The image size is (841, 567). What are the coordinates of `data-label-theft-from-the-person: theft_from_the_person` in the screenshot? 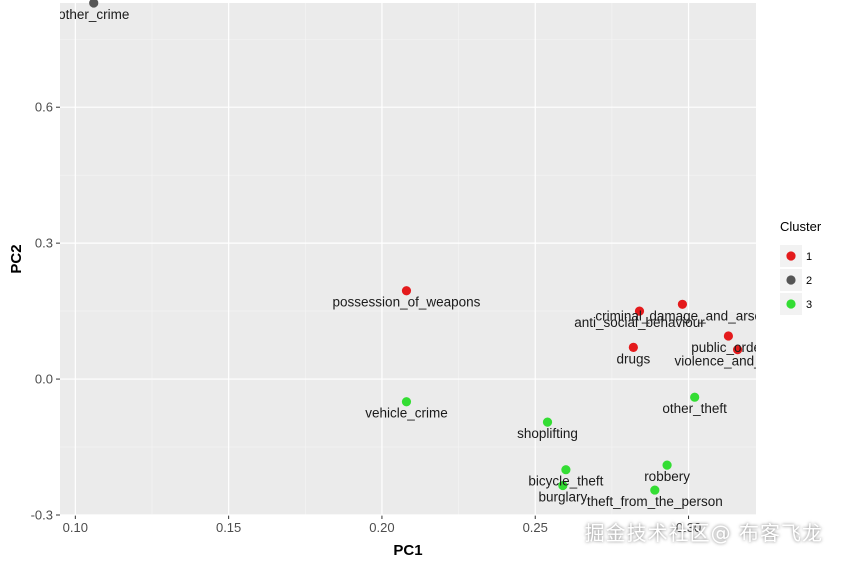 It's located at (655, 501).